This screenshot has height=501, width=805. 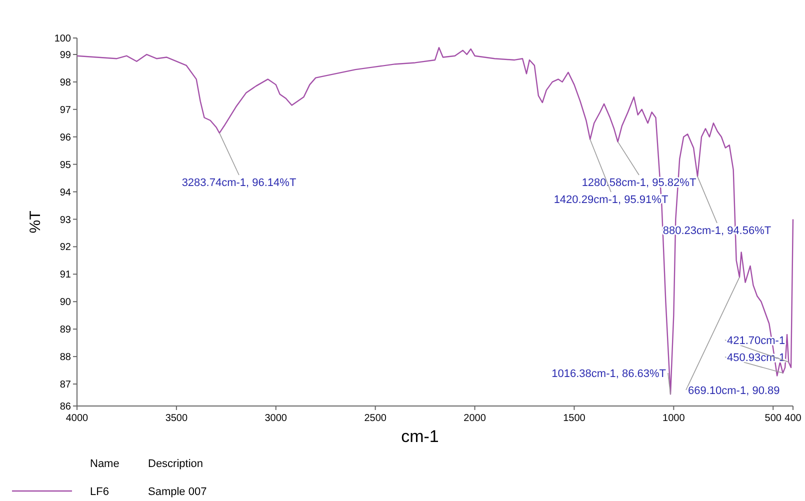 I want to click on x-tick-label: 2000, so click(x=475, y=418).